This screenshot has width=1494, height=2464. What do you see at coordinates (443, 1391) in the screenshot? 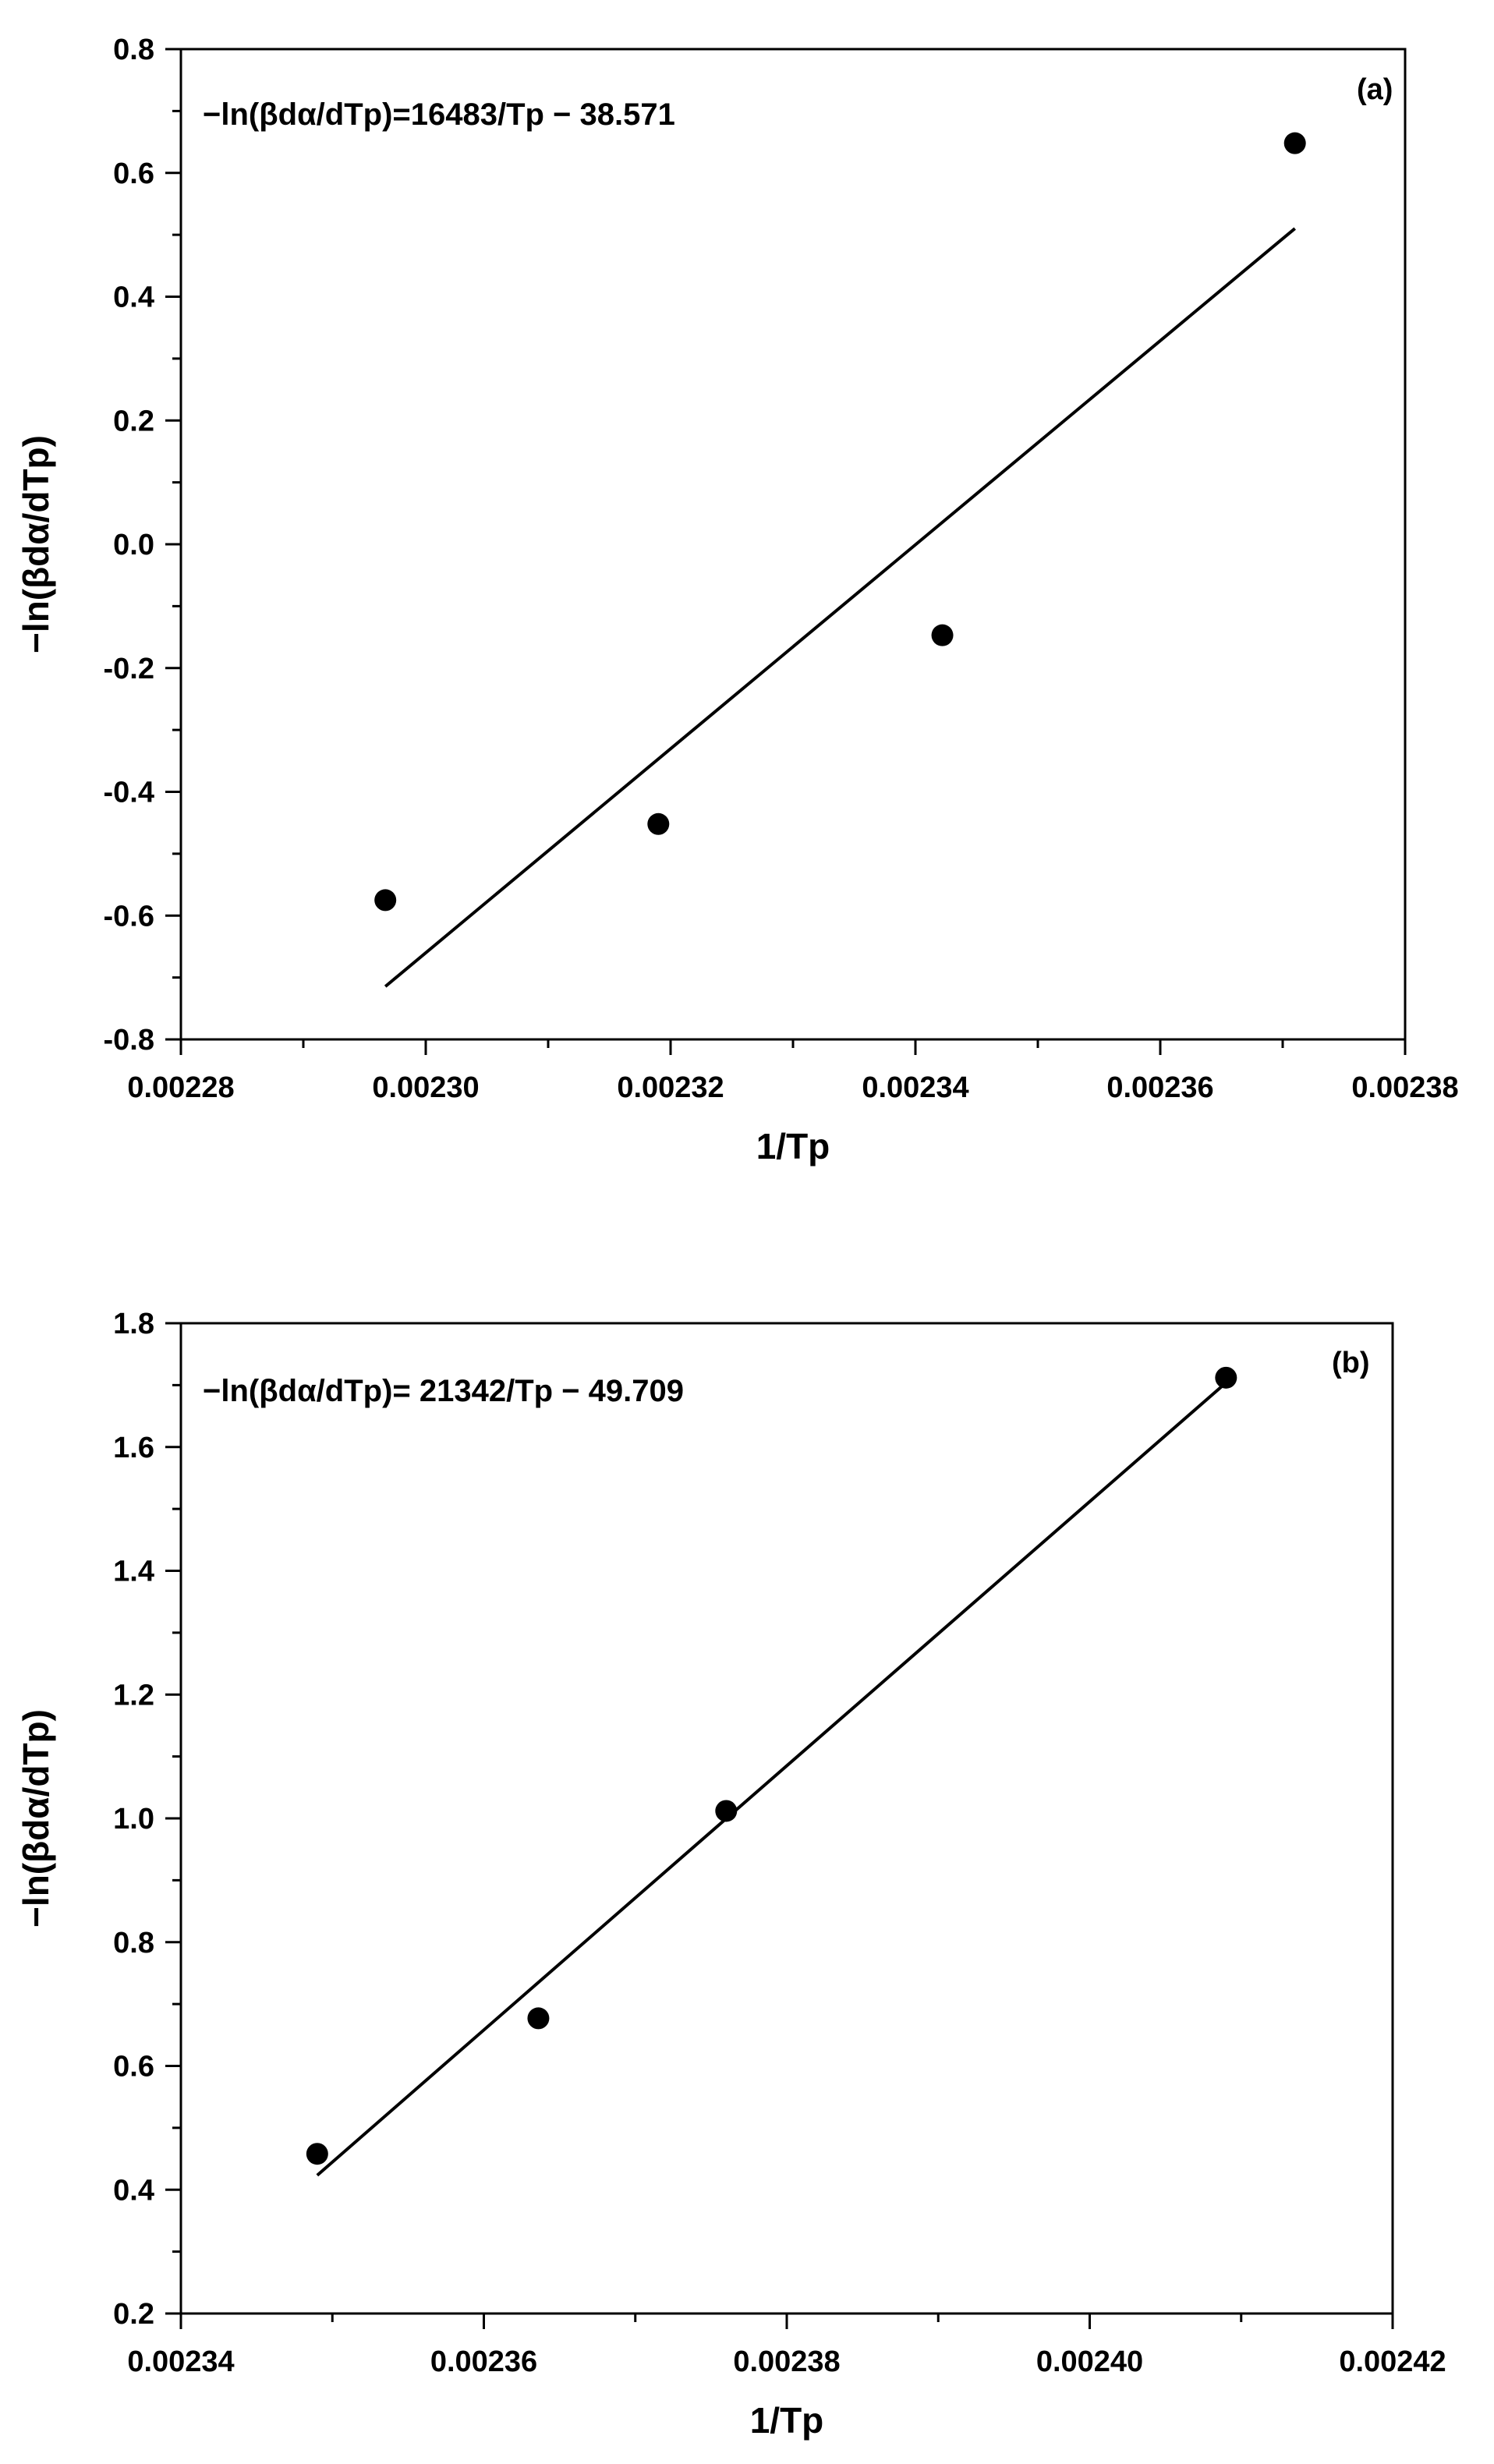
I see `fit-equation-annotation: −ln(βdα/dTp)= 21342/Tp − 49.709` at bounding box center [443, 1391].